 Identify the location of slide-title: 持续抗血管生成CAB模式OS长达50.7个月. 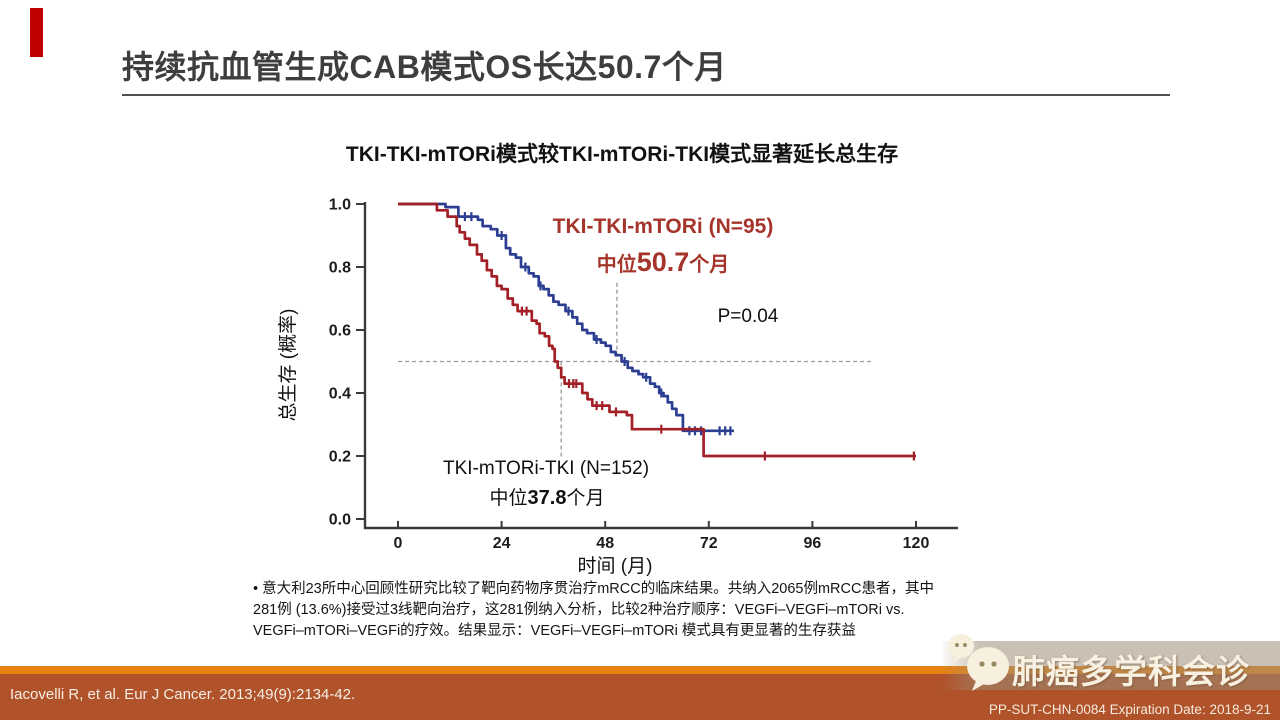
(424, 67).